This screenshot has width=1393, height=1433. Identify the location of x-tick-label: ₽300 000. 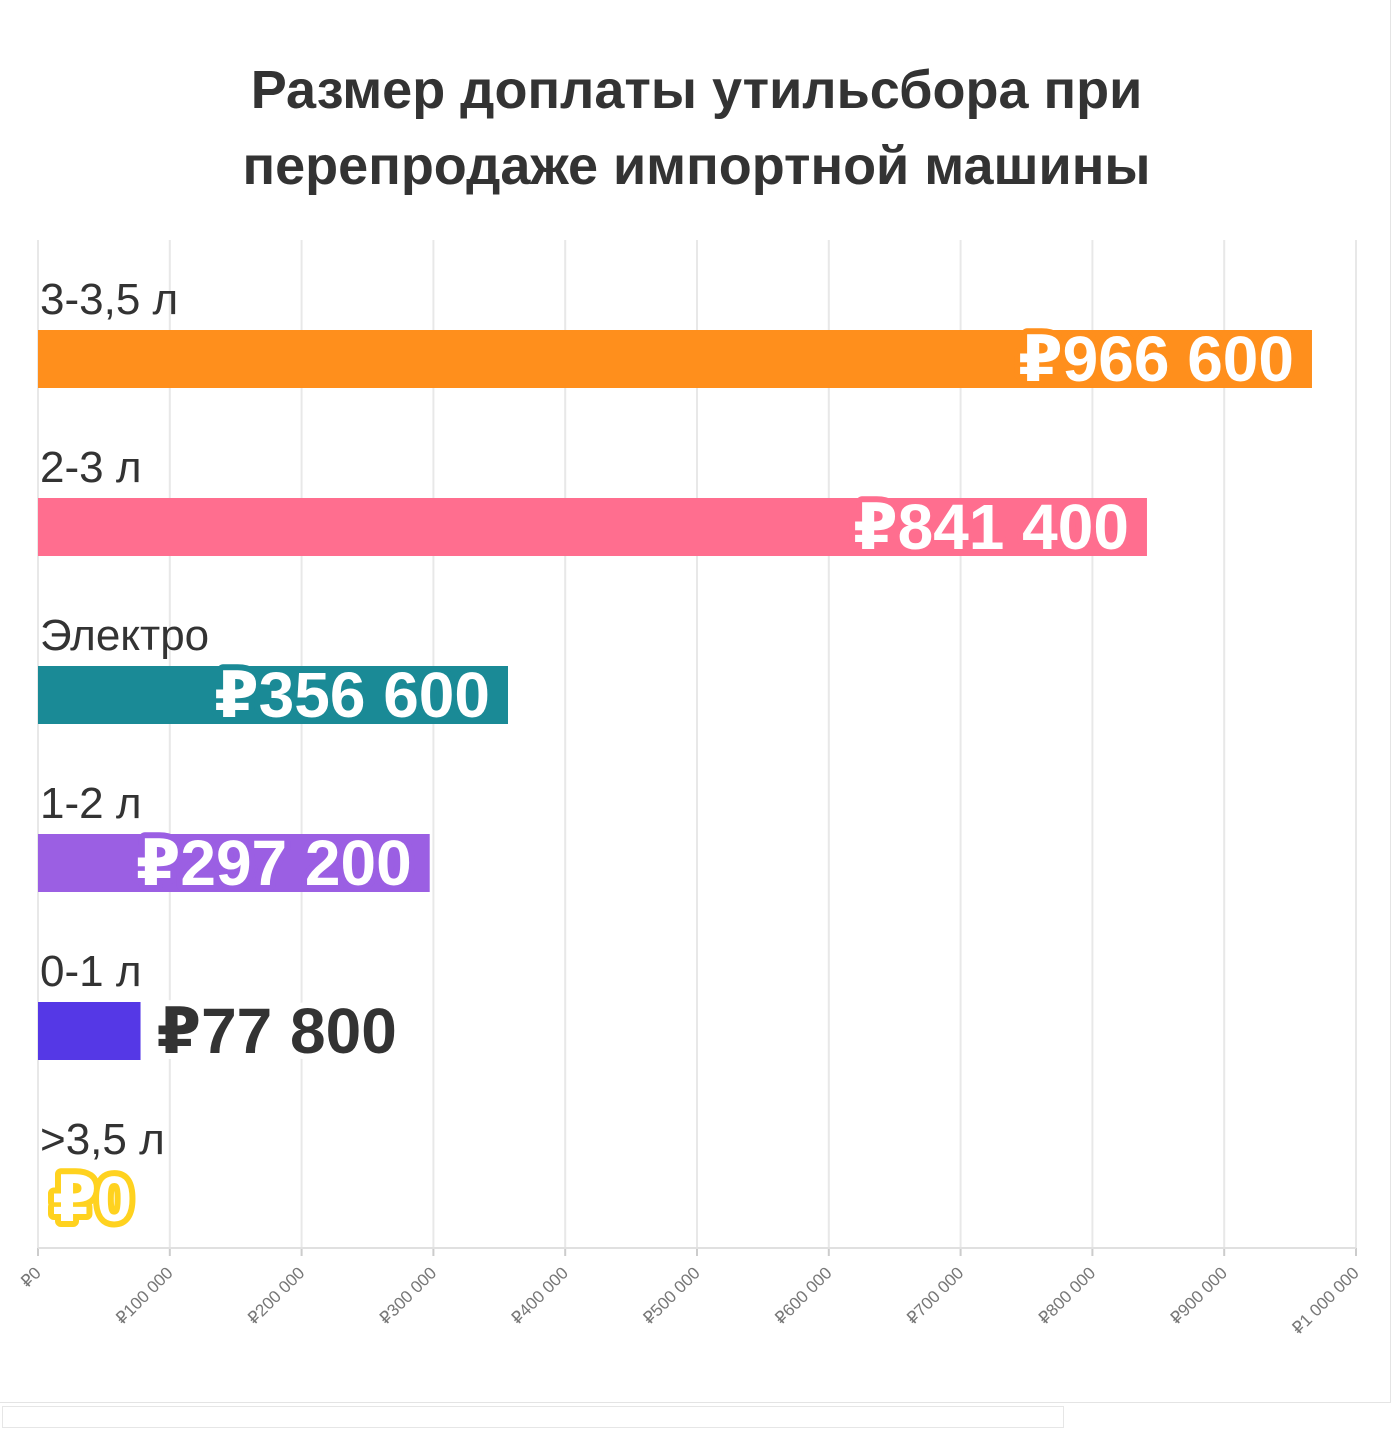
(408, 1295).